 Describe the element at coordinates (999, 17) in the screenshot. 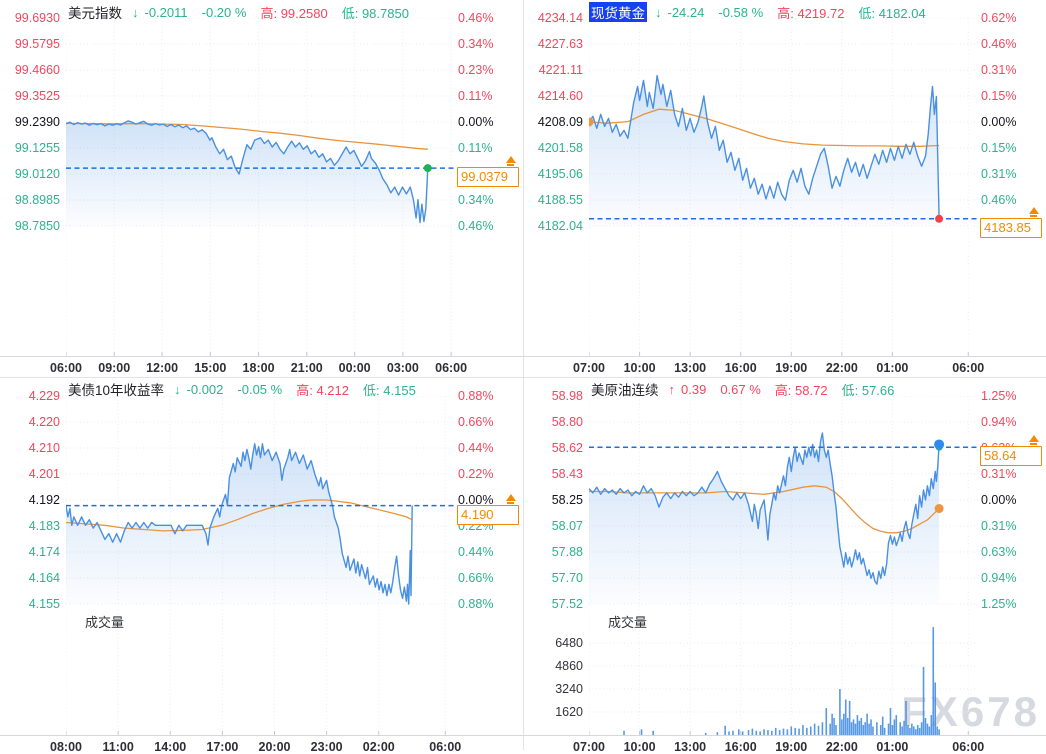

I see `y-axis-percent-label: 0.62%` at that location.